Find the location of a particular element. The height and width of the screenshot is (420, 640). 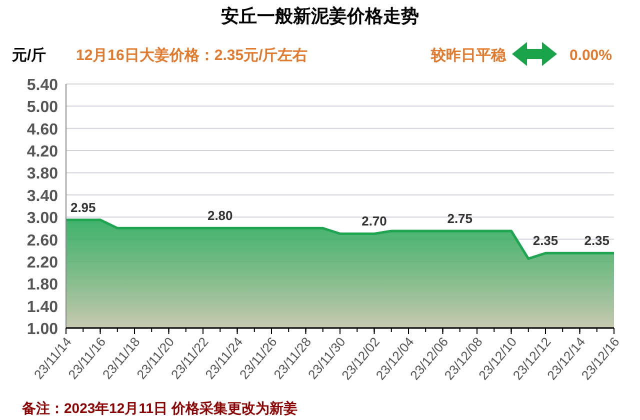

y-tick-label: 4.60 is located at coordinates (42, 129).